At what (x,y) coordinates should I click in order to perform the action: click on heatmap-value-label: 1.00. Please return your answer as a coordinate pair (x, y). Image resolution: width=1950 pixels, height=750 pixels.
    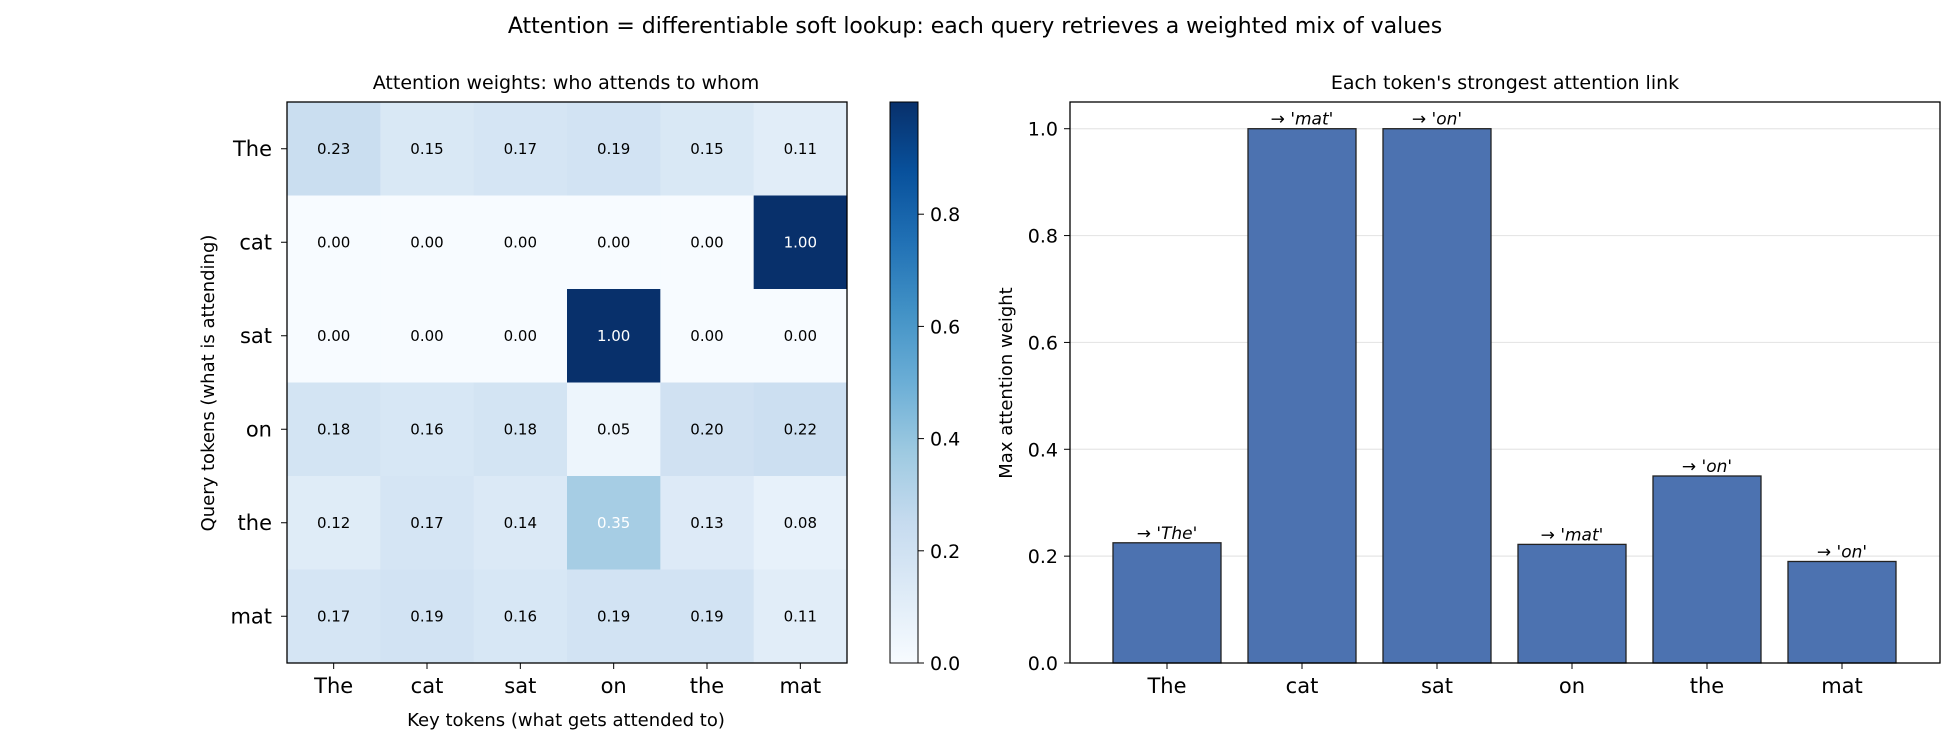
    Looking at the image, I should click on (613, 336).